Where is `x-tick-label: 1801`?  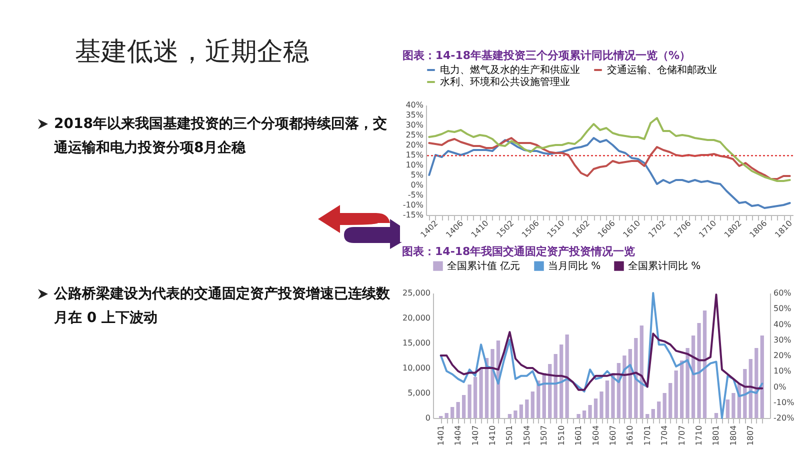 x-tick-label: 1801 is located at coordinates (716, 435).